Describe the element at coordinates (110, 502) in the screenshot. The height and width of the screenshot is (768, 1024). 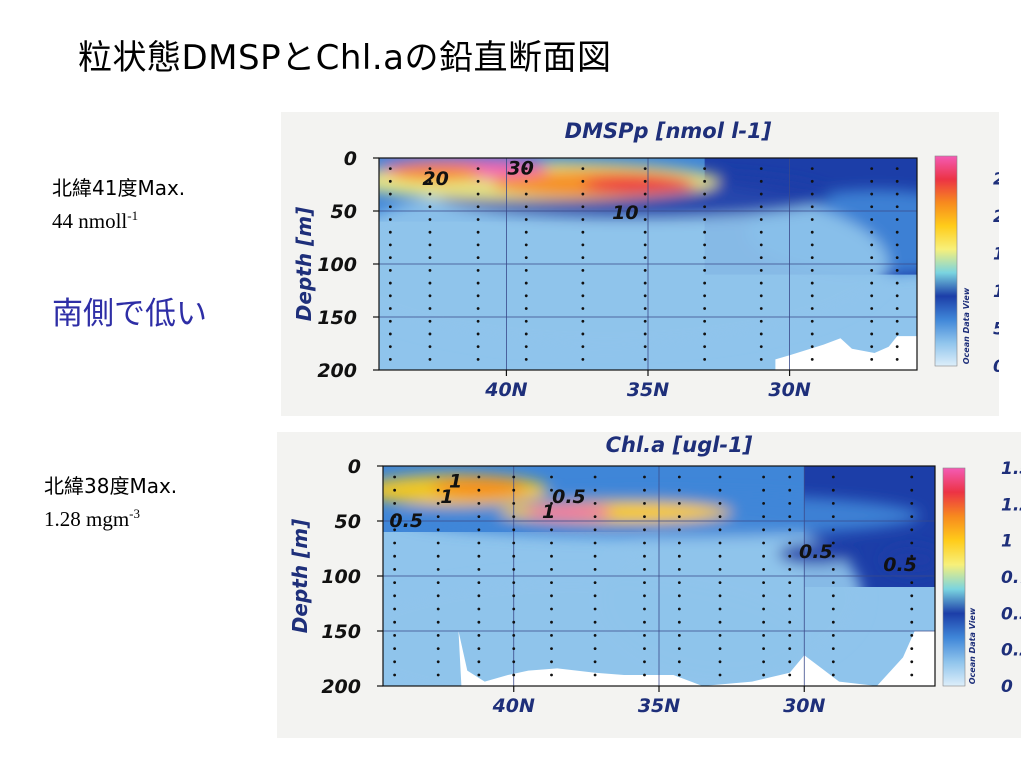
I see `chla-max-note: 北緯38度Max. 1.28 mgm-3` at that location.